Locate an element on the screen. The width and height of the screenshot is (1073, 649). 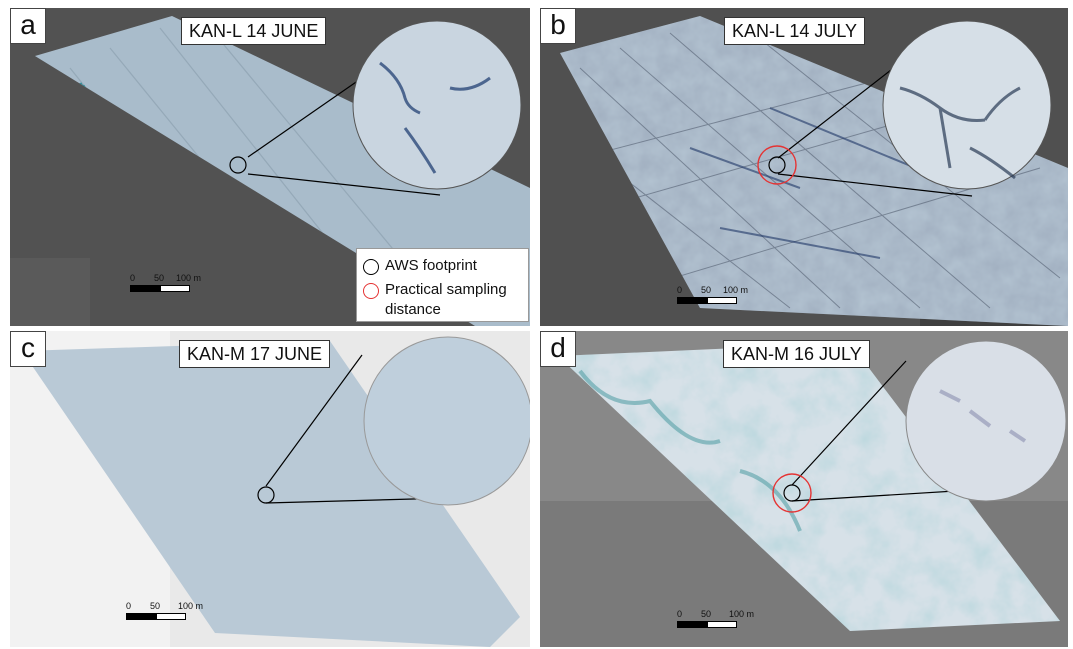
panel-title: KAN-M 17 JUNE is located at coordinates (255, 354).